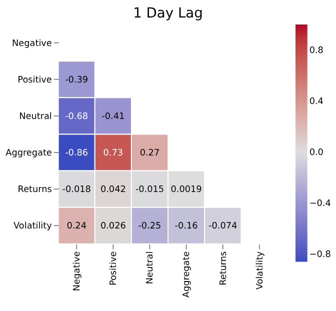  What do you see at coordinates (113, 117) in the screenshot?
I see `data-label: -0.41` at bounding box center [113, 117].